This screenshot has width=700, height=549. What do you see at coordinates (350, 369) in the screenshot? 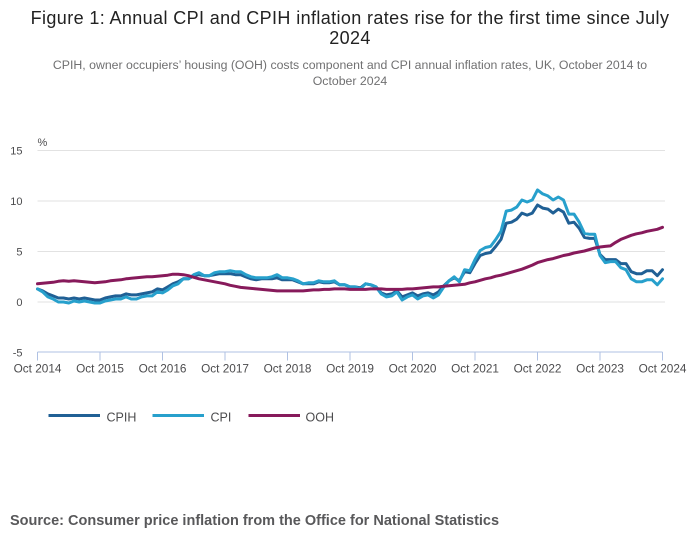
I see `svg-text: Oct 2019` at bounding box center [350, 369].